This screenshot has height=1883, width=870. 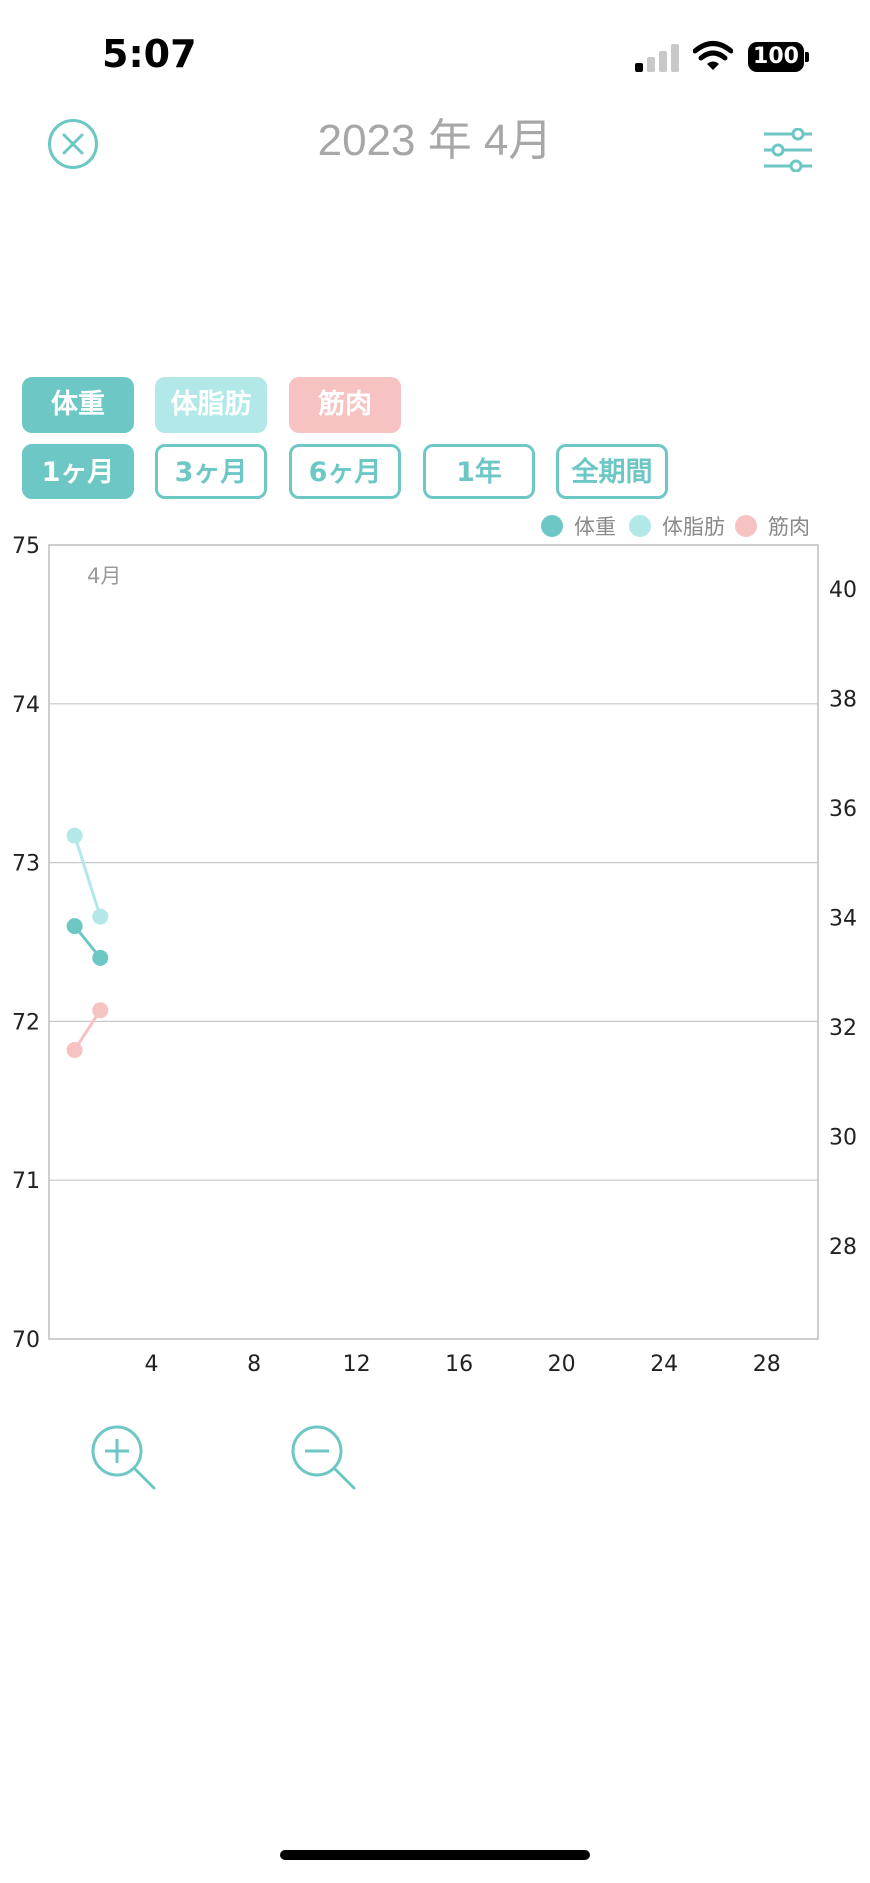 What do you see at coordinates (357, 1364) in the screenshot?
I see `x-tick-label: 12` at bounding box center [357, 1364].